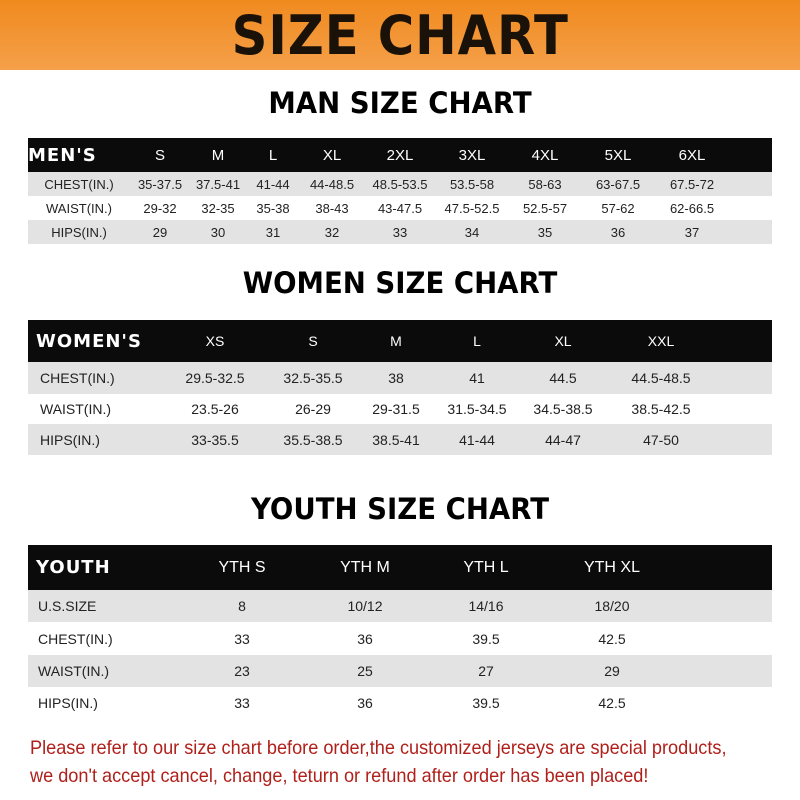  Describe the element at coordinates (332, 232) in the screenshot. I see `table-cell: 32` at that location.